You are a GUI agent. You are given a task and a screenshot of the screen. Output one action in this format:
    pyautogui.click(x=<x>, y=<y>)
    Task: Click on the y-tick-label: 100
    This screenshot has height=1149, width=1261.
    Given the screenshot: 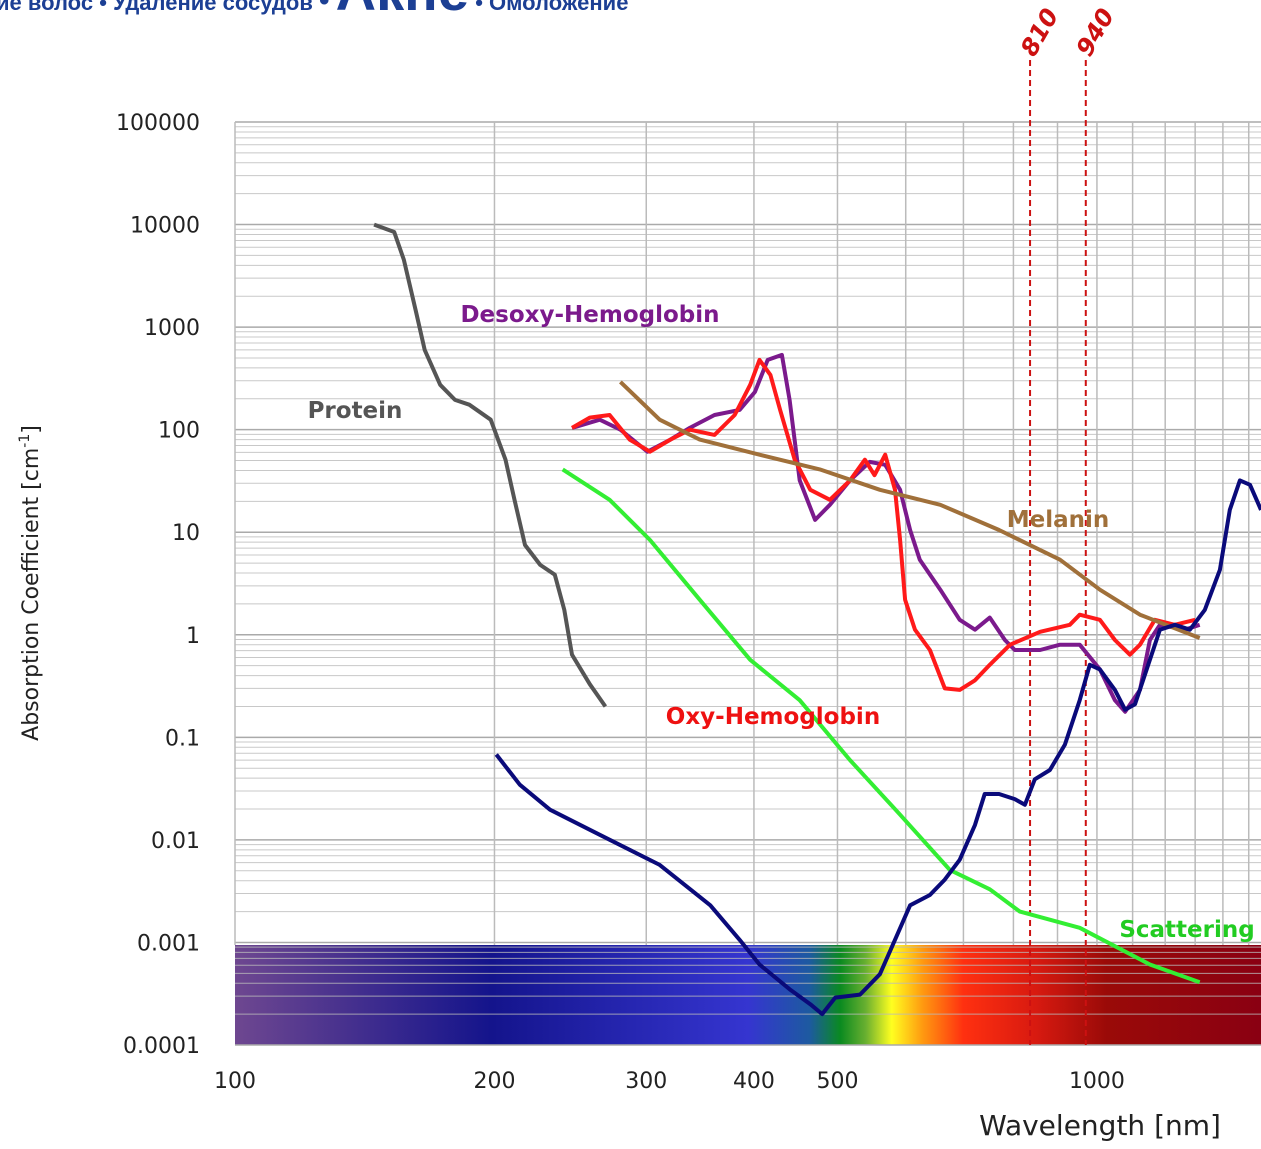 What is the action you would take?
    pyautogui.click(x=179, y=431)
    